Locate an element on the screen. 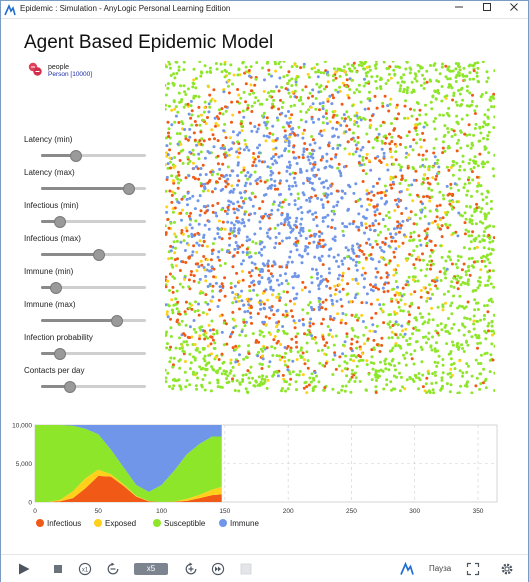 This screenshot has width=529, height=582. settings-icon is located at coordinates (507, 569).